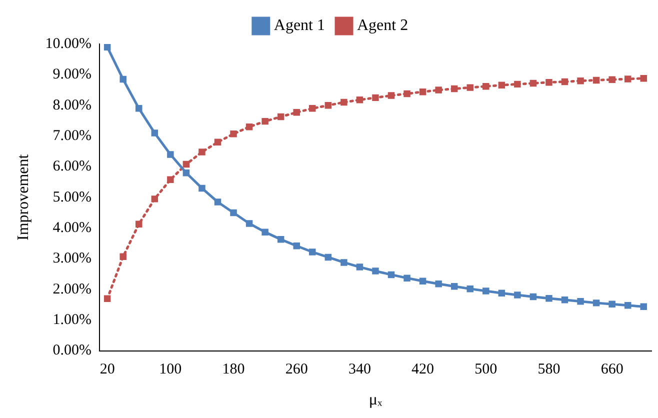 The height and width of the screenshot is (418, 658). I want to click on x-tick-label: 180, so click(233, 370).